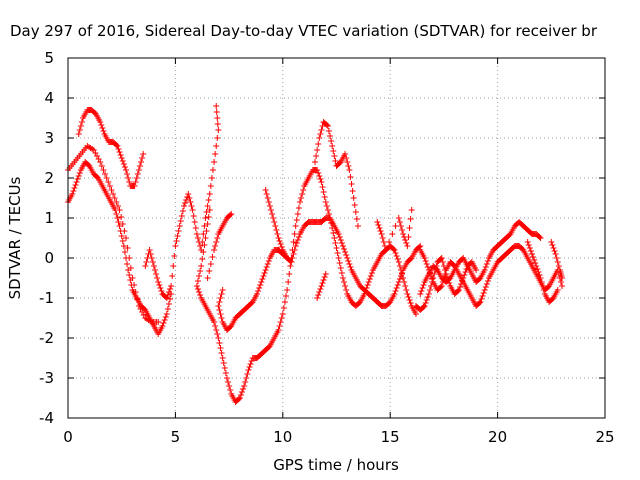 The height and width of the screenshot is (480, 640). I want to click on y-tick-label: 2, so click(49, 178).